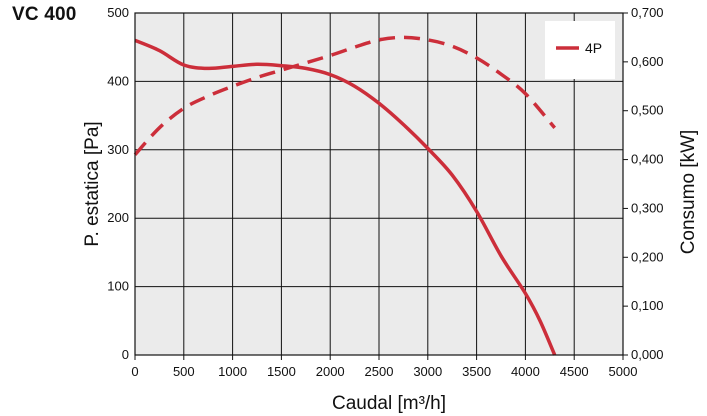  What do you see at coordinates (134, 371) in the screenshot?
I see `x-tick-label: 0` at bounding box center [134, 371].